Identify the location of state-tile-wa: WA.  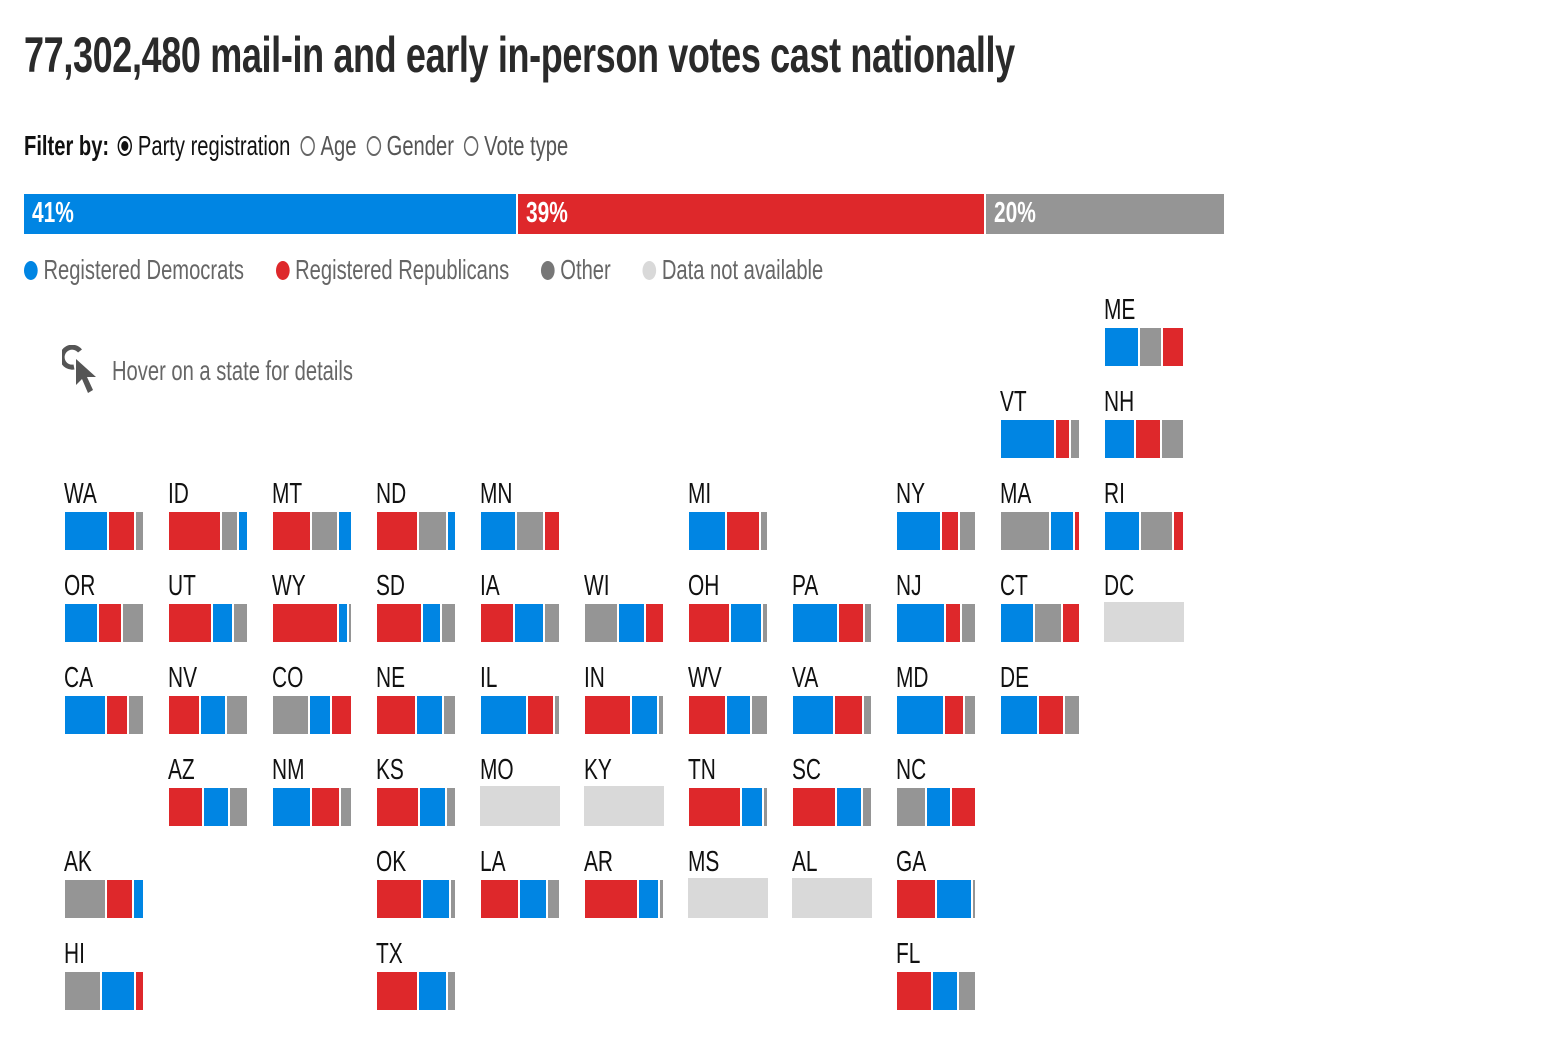
(104, 518).